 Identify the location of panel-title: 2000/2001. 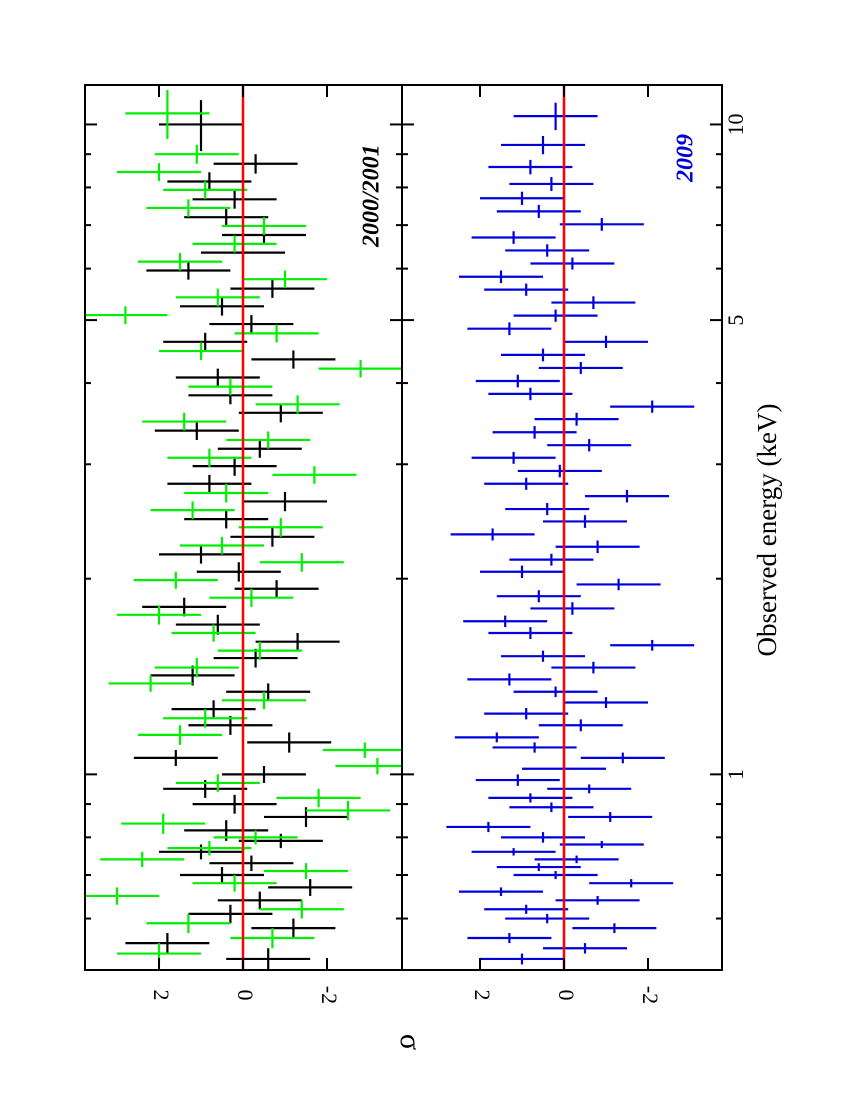
(372, 196).